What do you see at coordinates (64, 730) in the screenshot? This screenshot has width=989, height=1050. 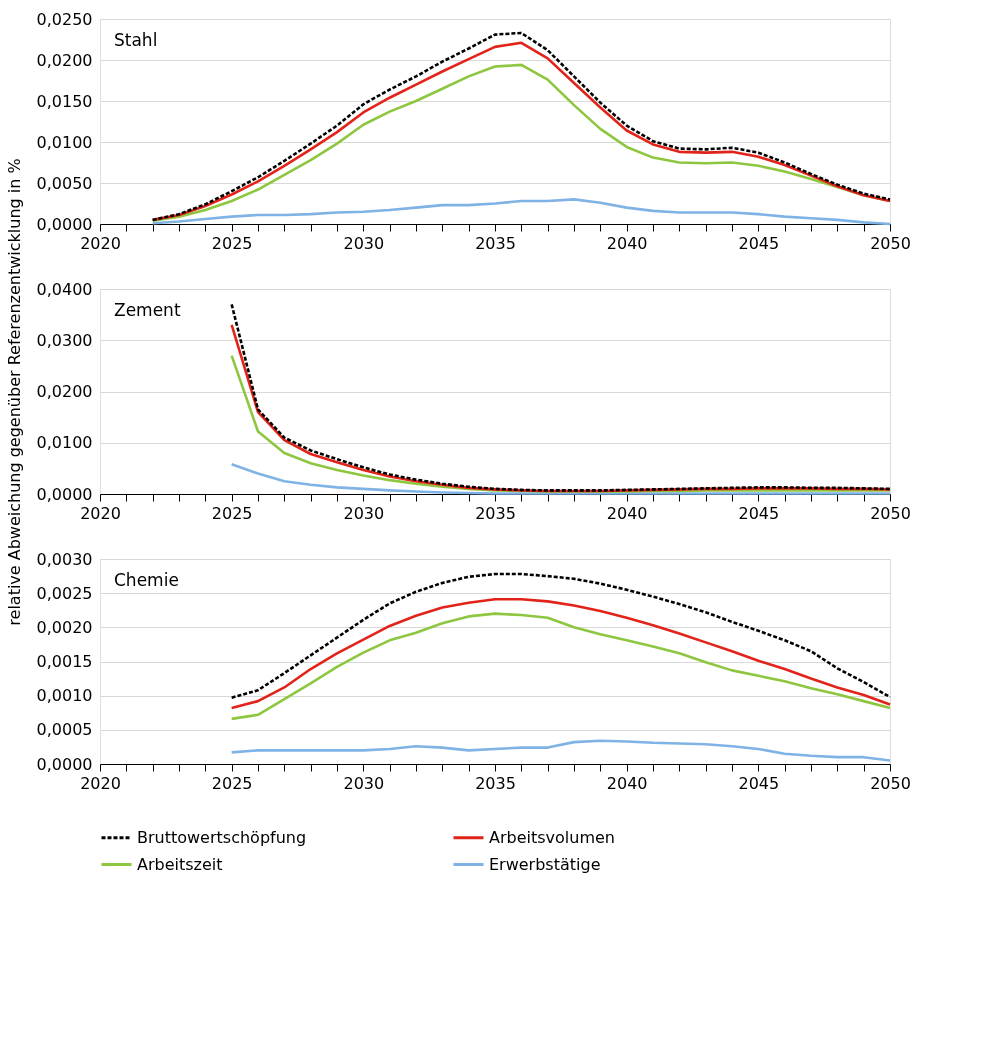 I see `y-tick-label: 0,0005` at bounding box center [64, 730].